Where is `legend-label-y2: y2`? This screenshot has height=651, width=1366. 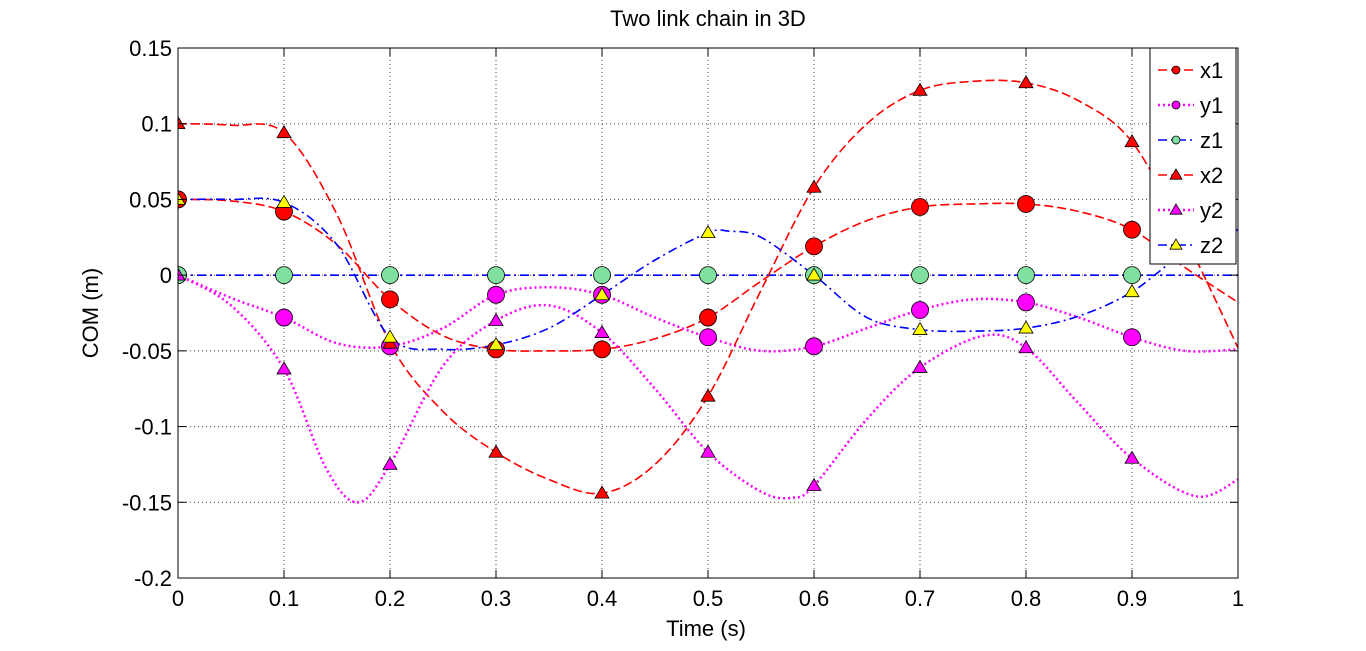 legend-label-y2: y2 is located at coordinates (1211, 210).